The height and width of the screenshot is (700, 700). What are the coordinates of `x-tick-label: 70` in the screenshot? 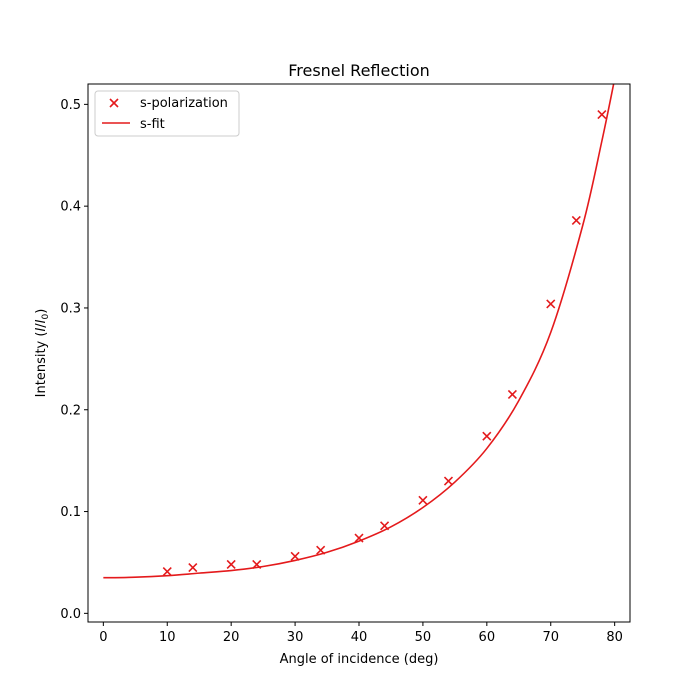 It's located at (550, 637).